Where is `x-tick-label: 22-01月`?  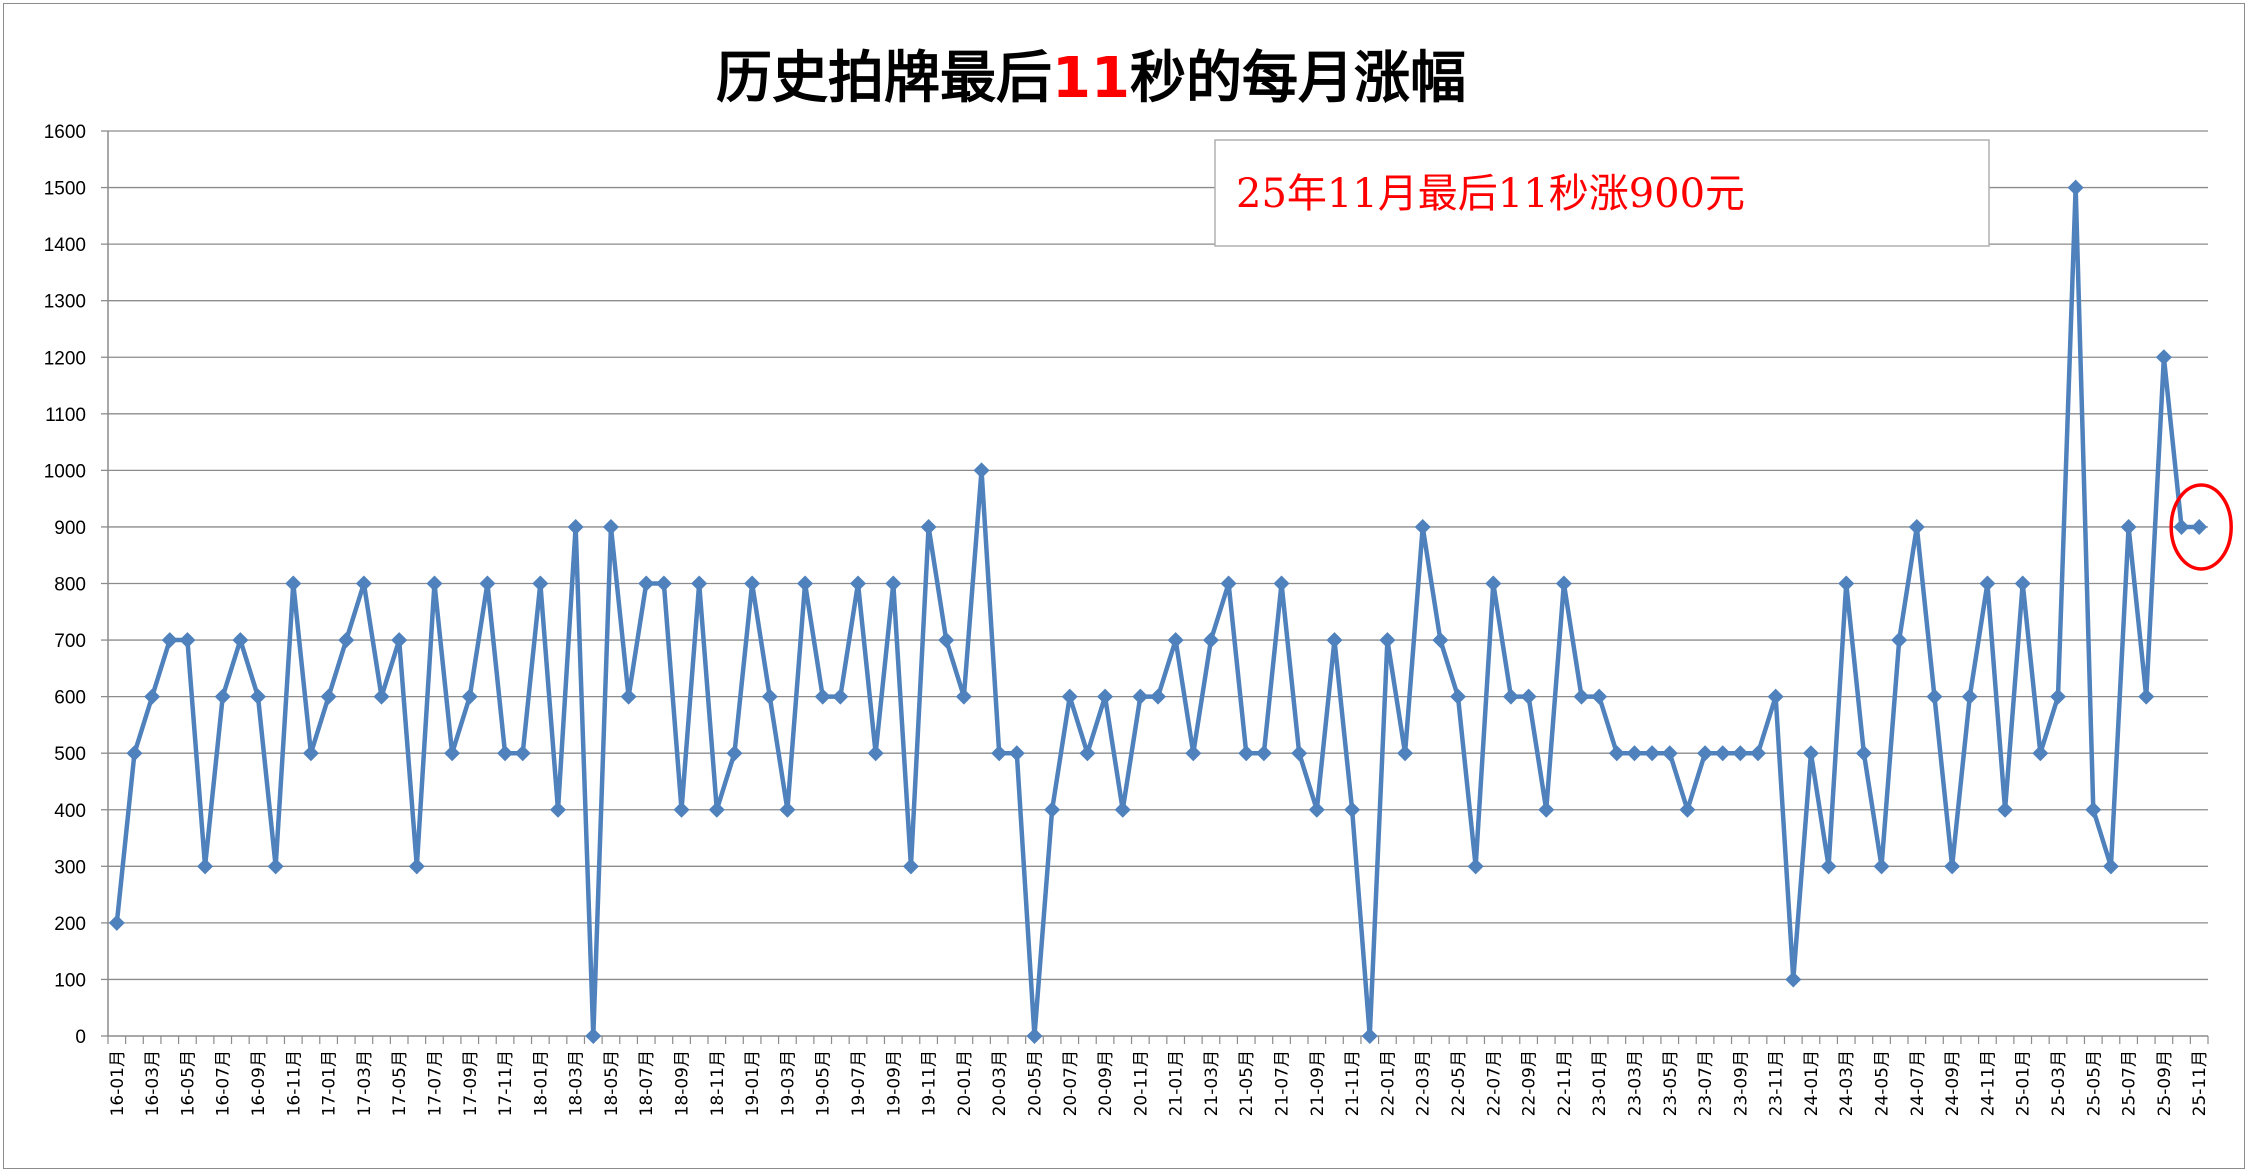 x-tick-label: 22-01月 is located at coordinates (1388, 1083).